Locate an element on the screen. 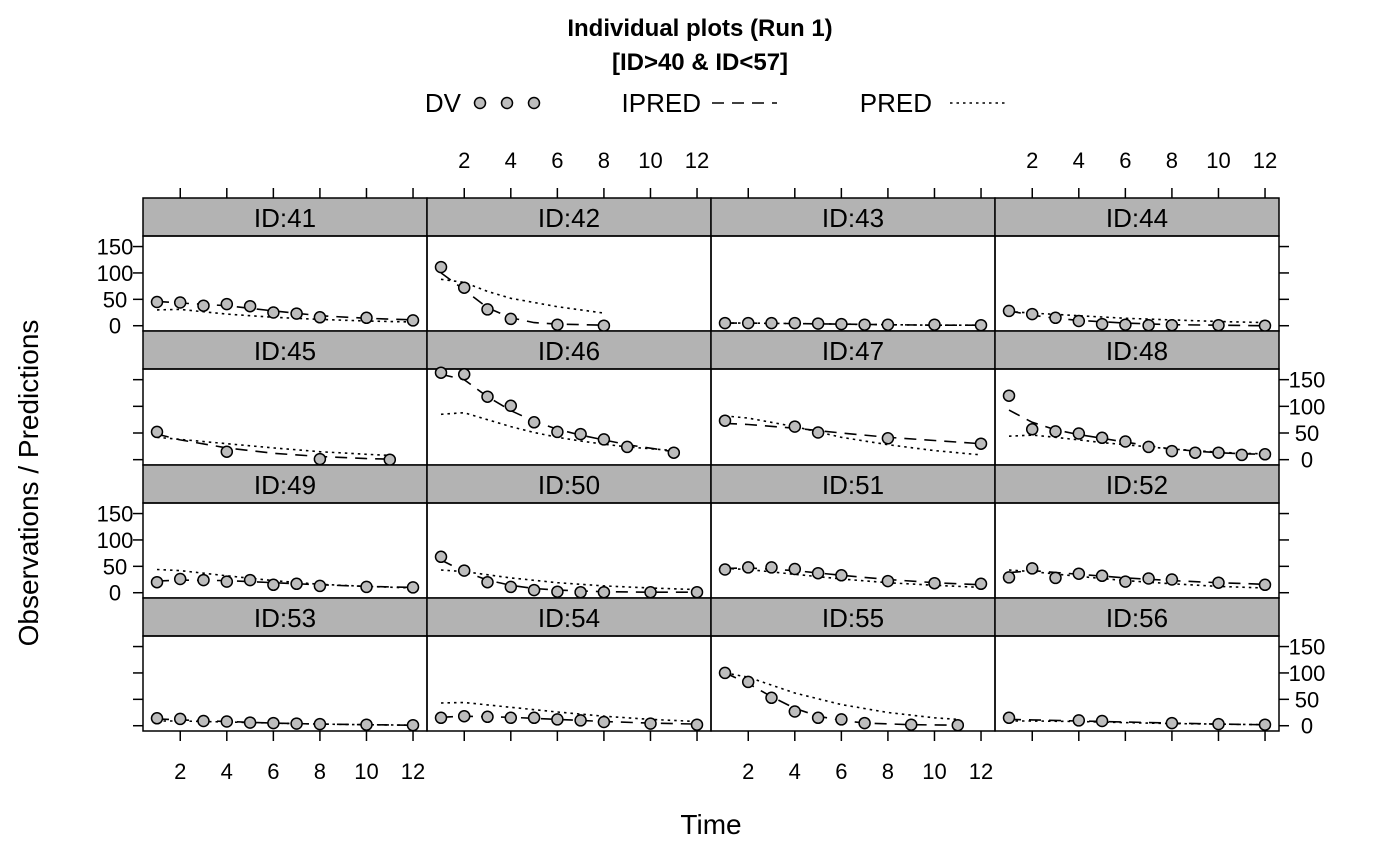  x-axis-top-col-4: 2 4 6 8 10 12 is located at coordinates (1151, 173).